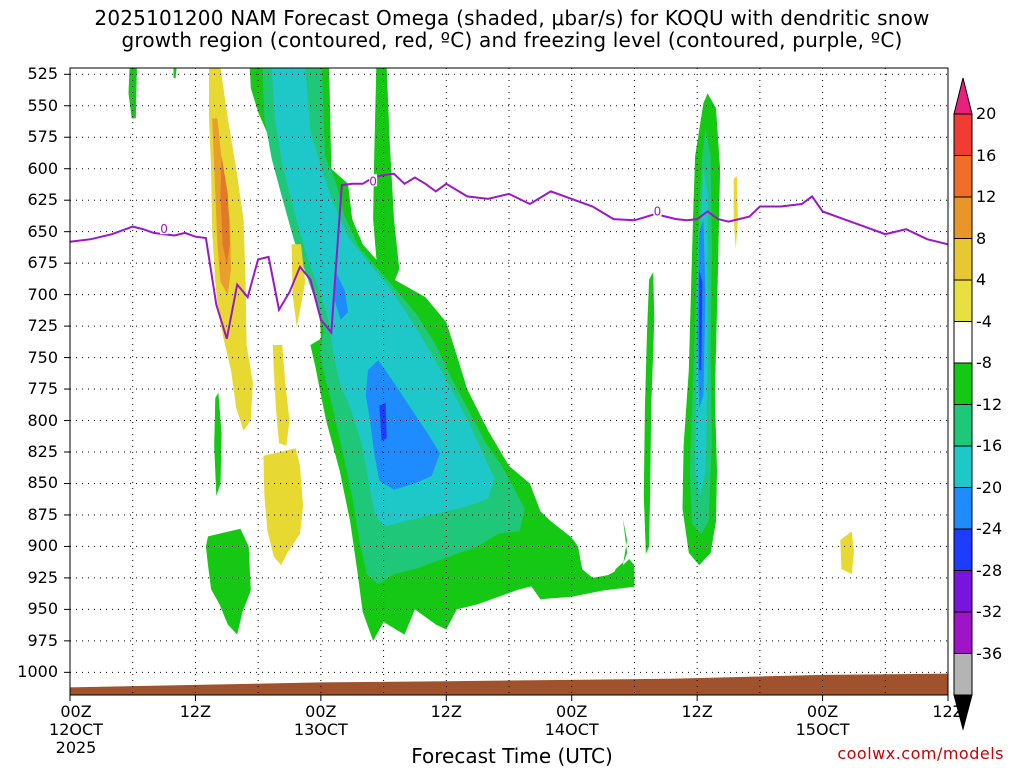  Describe the element at coordinates (42, 200) in the screenshot. I see `y-tick-label: 625` at that location.